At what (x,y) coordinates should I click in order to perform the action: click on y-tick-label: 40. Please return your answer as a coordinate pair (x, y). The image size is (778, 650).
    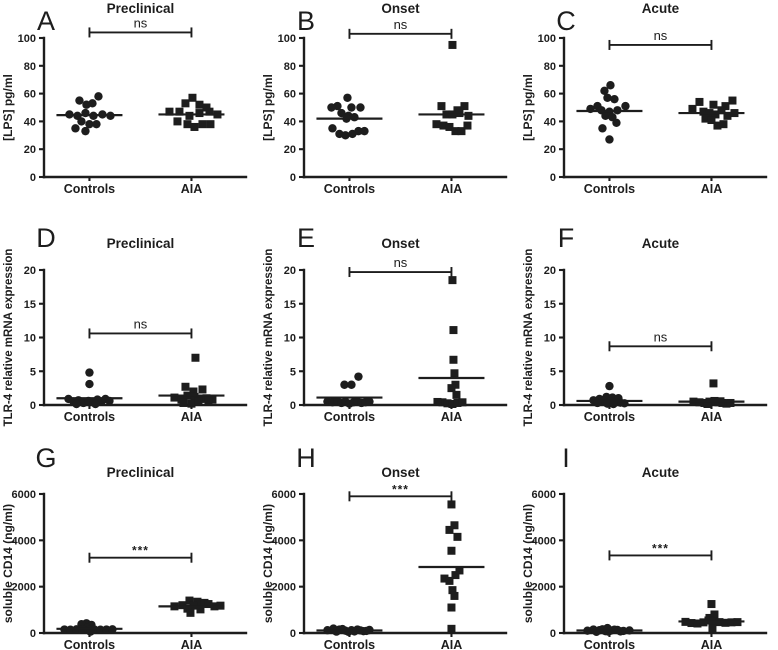
    Looking at the image, I should click on (30, 122).